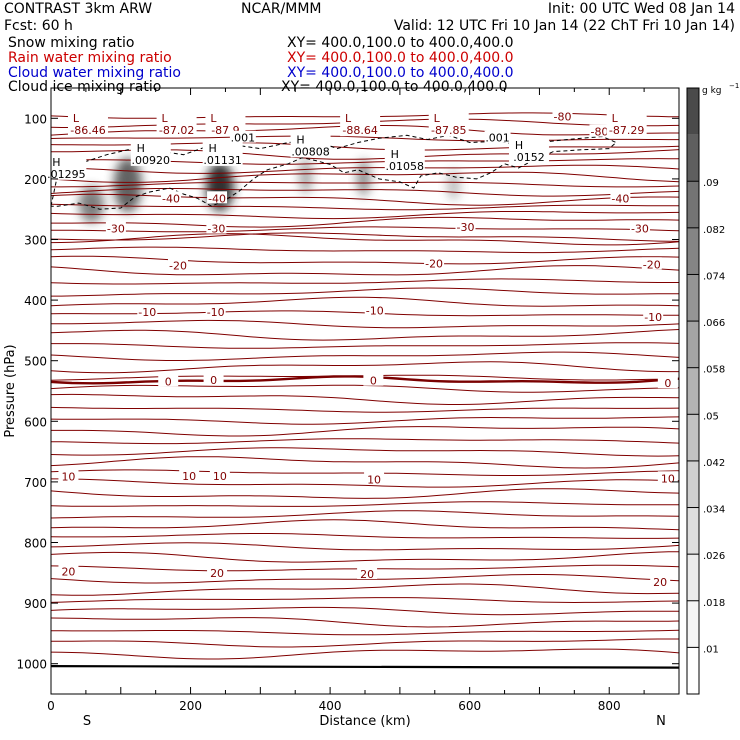  I want to click on temperature-label: 20, so click(660, 582).